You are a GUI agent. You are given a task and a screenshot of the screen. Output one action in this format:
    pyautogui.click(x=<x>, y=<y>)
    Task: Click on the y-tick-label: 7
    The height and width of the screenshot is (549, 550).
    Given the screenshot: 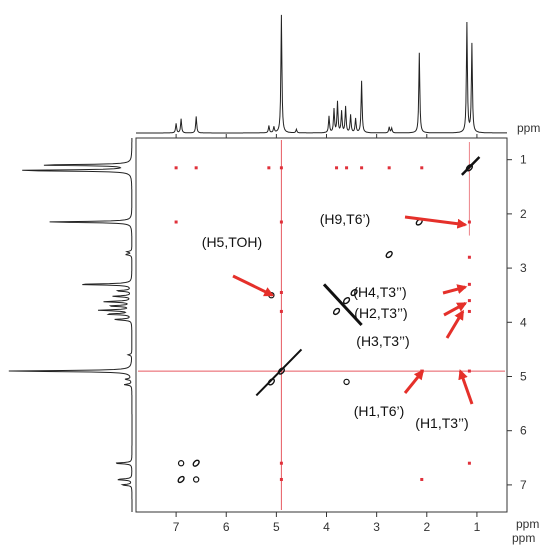 What is the action you would take?
    pyautogui.click(x=523, y=485)
    